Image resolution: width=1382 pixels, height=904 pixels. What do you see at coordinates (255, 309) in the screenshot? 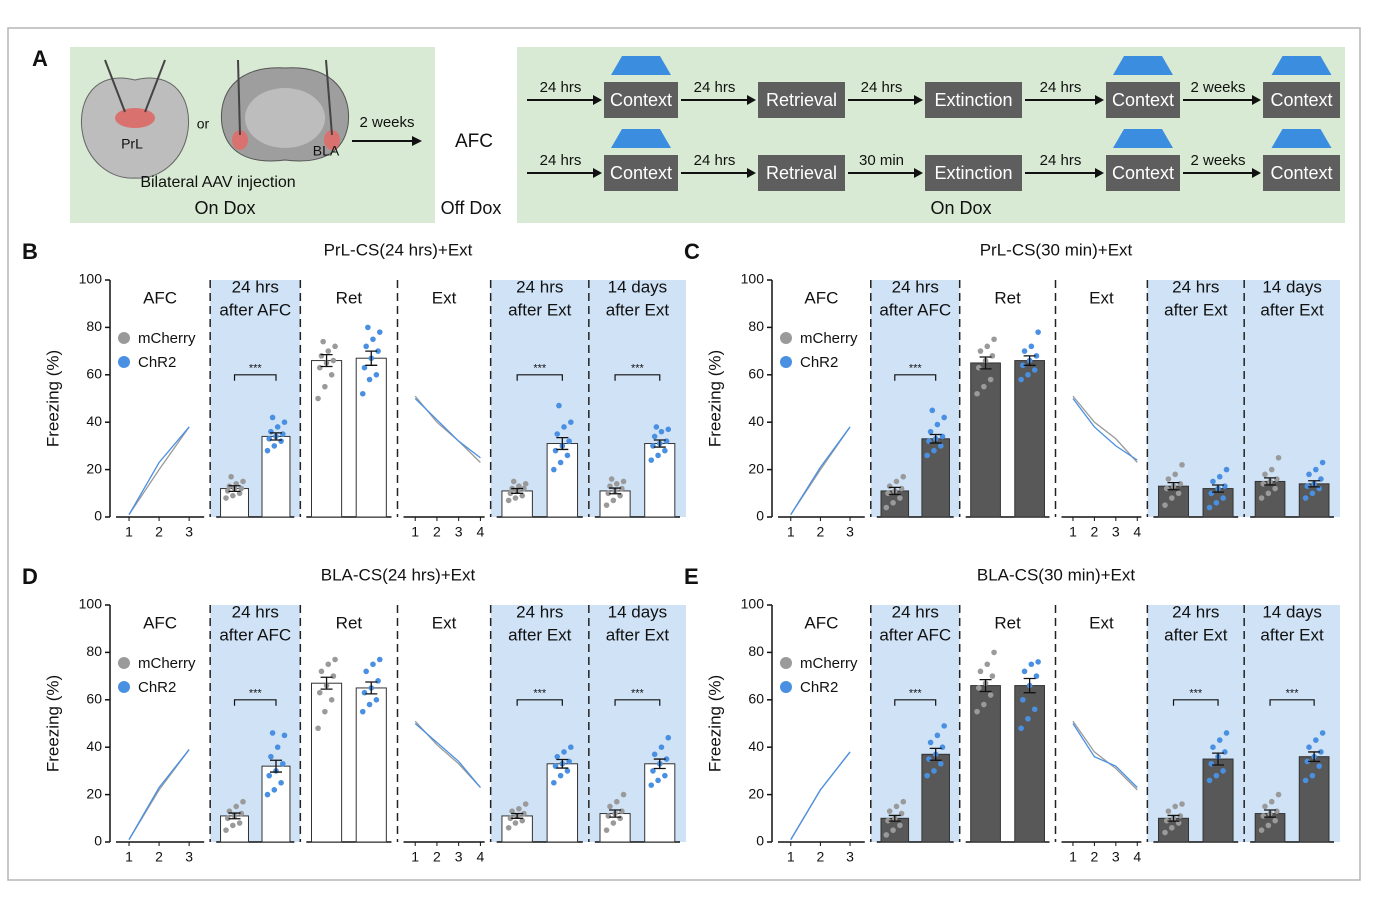
I see `section-label: after AFC` at bounding box center [255, 309].